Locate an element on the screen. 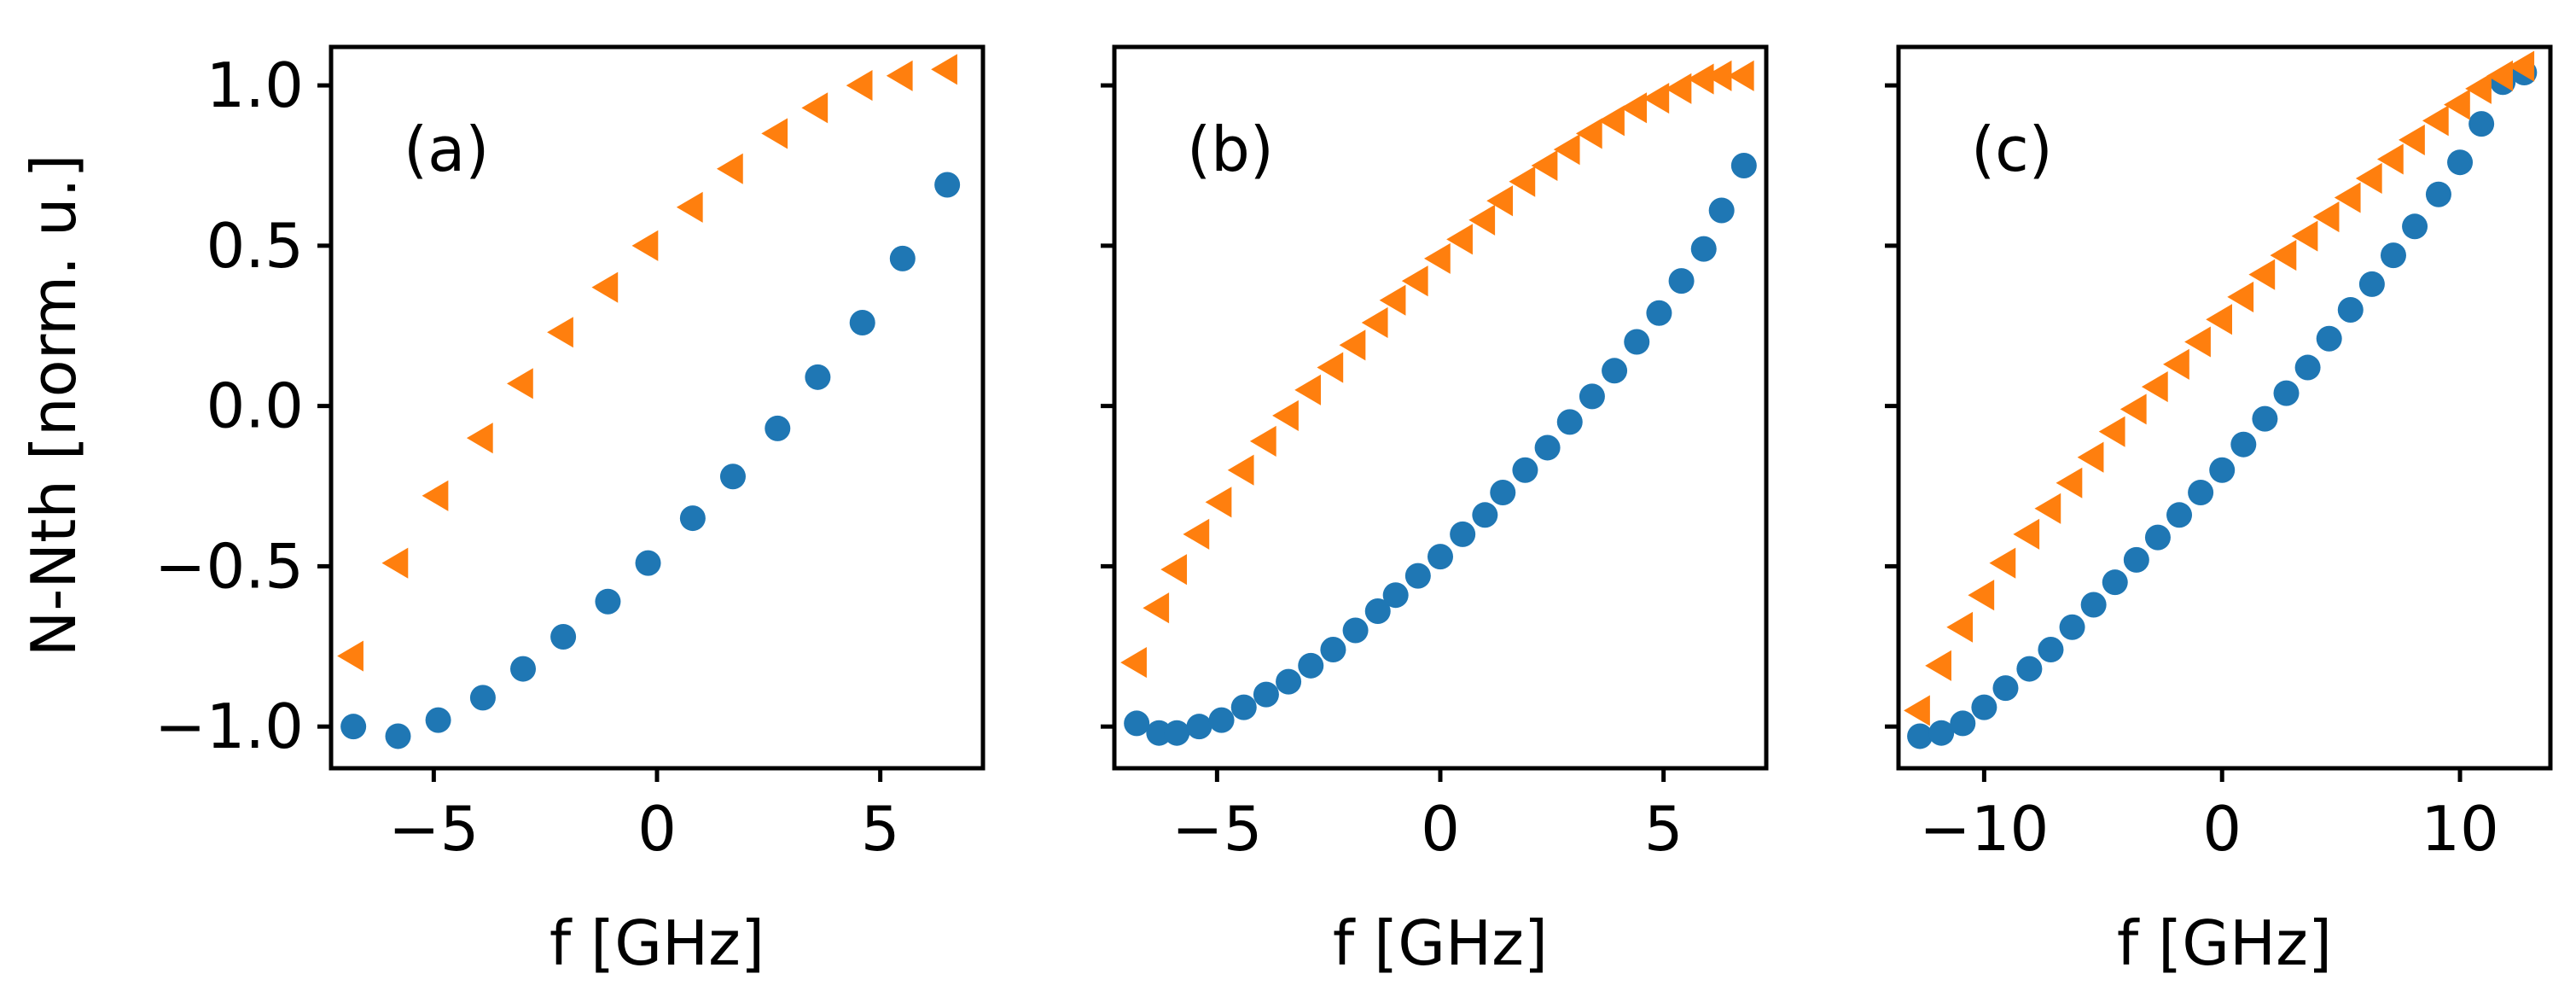  panel-label: (b) is located at coordinates (1230, 149).